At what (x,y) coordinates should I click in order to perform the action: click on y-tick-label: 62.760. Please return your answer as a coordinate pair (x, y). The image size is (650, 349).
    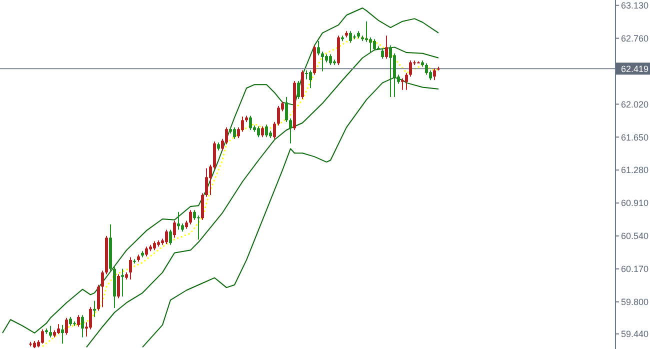
    Looking at the image, I should click on (635, 38).